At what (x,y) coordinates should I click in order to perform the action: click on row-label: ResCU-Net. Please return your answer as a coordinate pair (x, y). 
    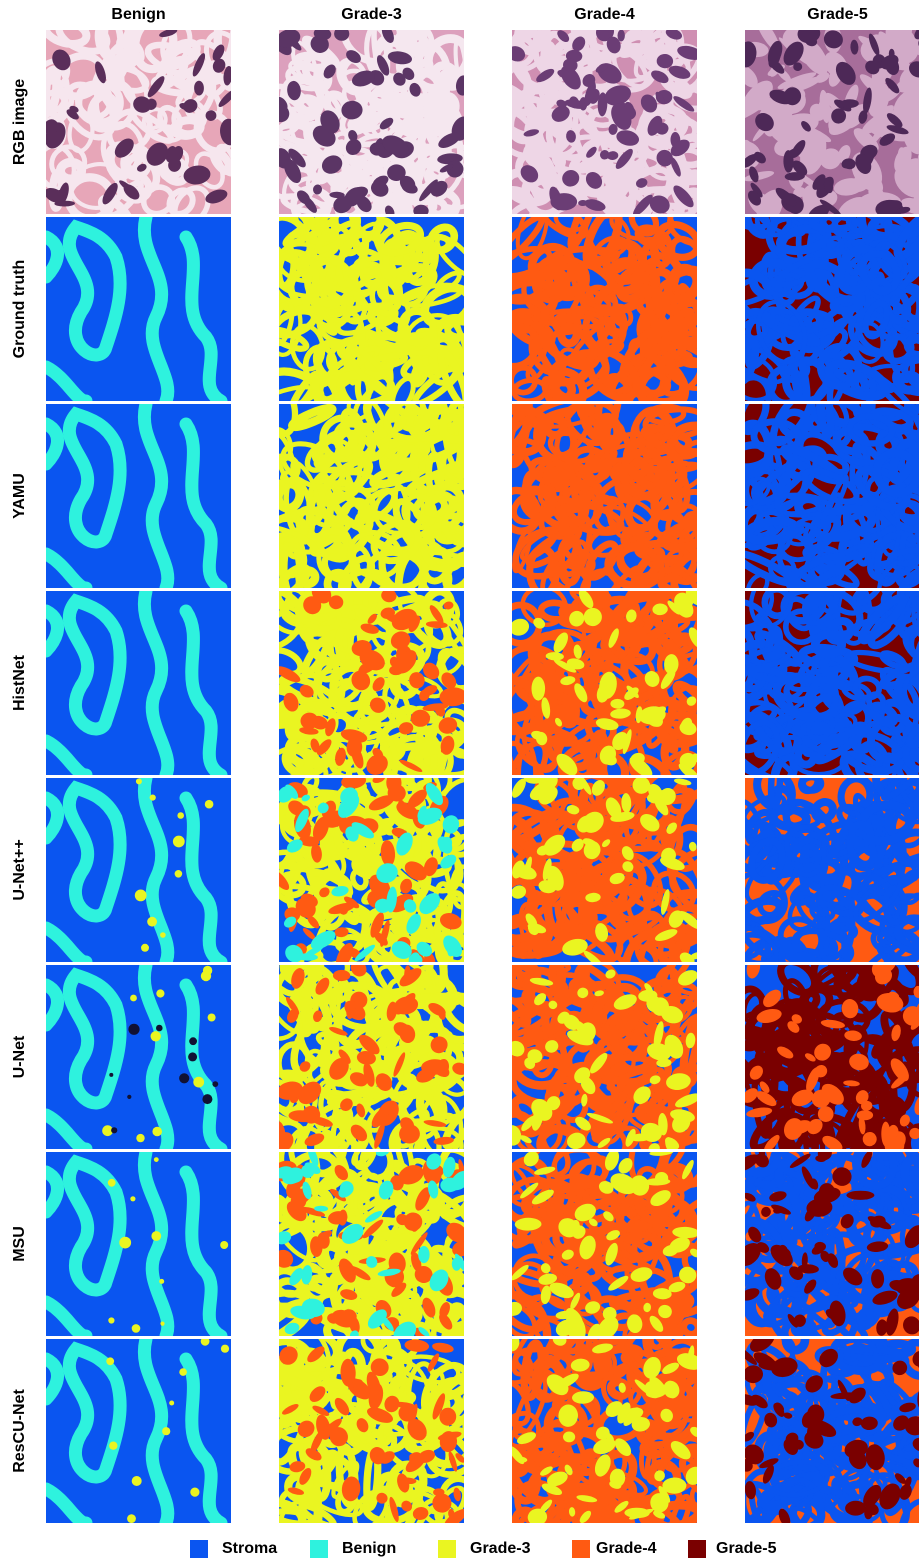
    Looking at the image, I should click on (20, 1431).